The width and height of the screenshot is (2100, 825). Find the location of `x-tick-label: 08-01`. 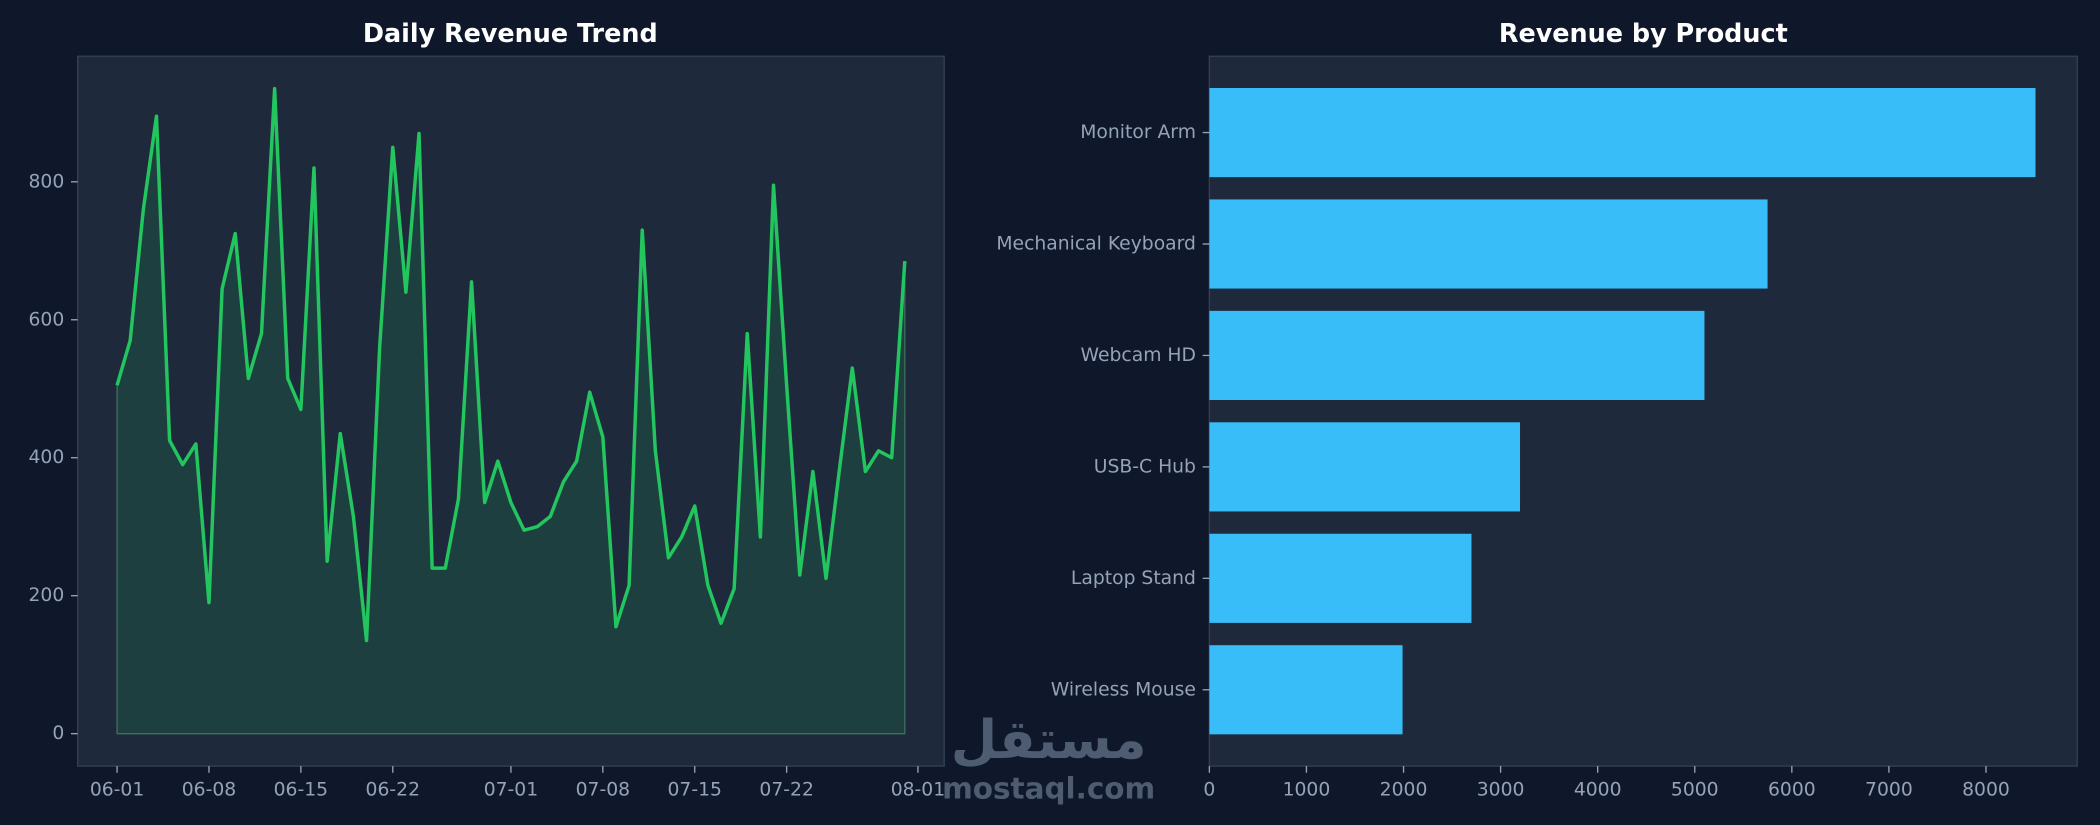

x-tick-label: 08-01 is located at coordinates (918, 790).